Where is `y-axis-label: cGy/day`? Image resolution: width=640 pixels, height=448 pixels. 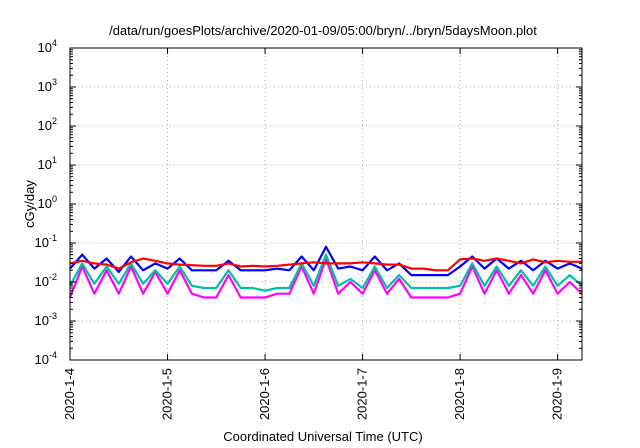
y-axis-label: cGy/day is located at coordinates (29, 204).